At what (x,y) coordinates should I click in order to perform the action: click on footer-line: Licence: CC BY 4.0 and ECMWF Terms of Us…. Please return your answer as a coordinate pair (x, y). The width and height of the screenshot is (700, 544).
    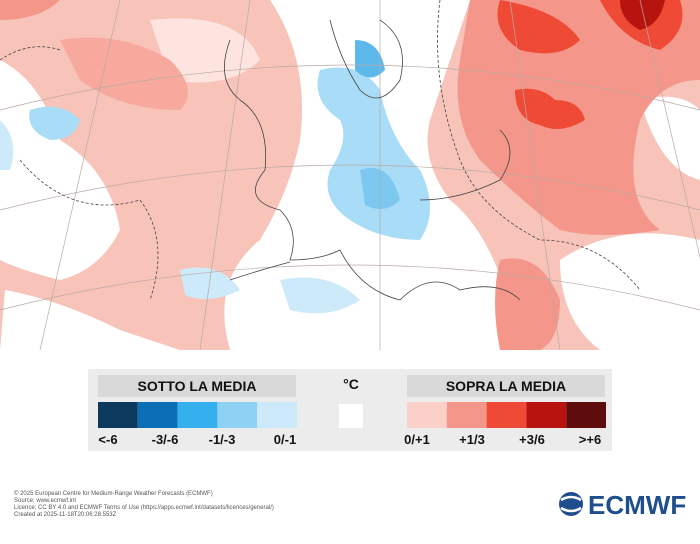
    Looking at the image, I should click on (144, 508).